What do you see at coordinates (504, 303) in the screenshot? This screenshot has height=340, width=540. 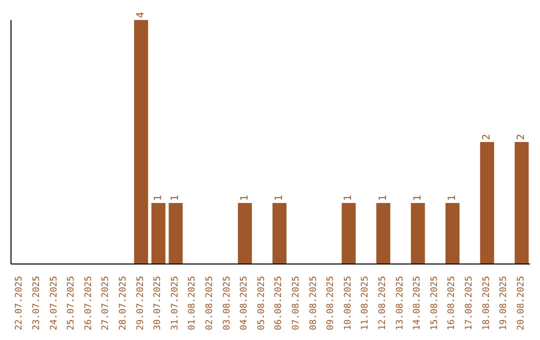 I see `x-tick-label: 19.08.2025` at bounding box center [504, 303].